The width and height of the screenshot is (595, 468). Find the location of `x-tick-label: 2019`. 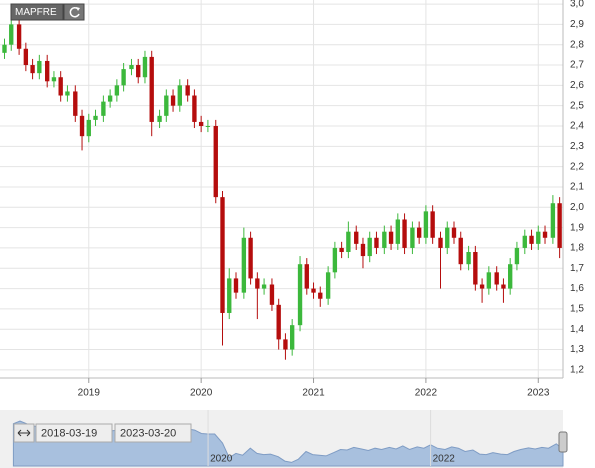

x-tick-label: 2019 is located at coordinates (89, 393).